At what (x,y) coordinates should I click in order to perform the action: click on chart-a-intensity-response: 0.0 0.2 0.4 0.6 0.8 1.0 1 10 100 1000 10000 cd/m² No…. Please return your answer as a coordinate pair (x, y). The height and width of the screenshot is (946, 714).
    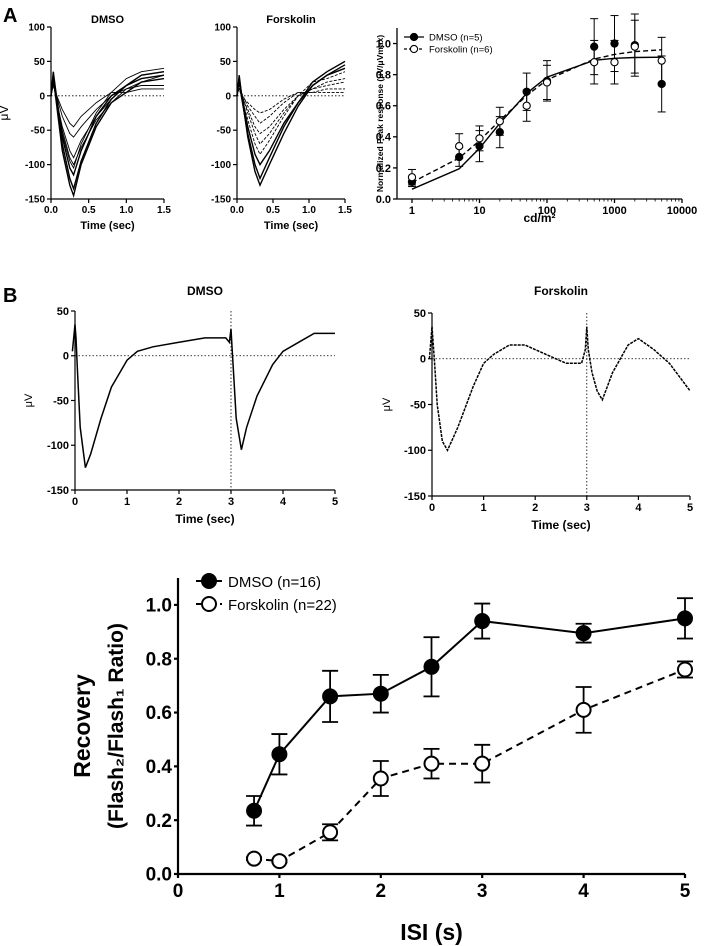
    Looking at the image, I should click on (536, 119).